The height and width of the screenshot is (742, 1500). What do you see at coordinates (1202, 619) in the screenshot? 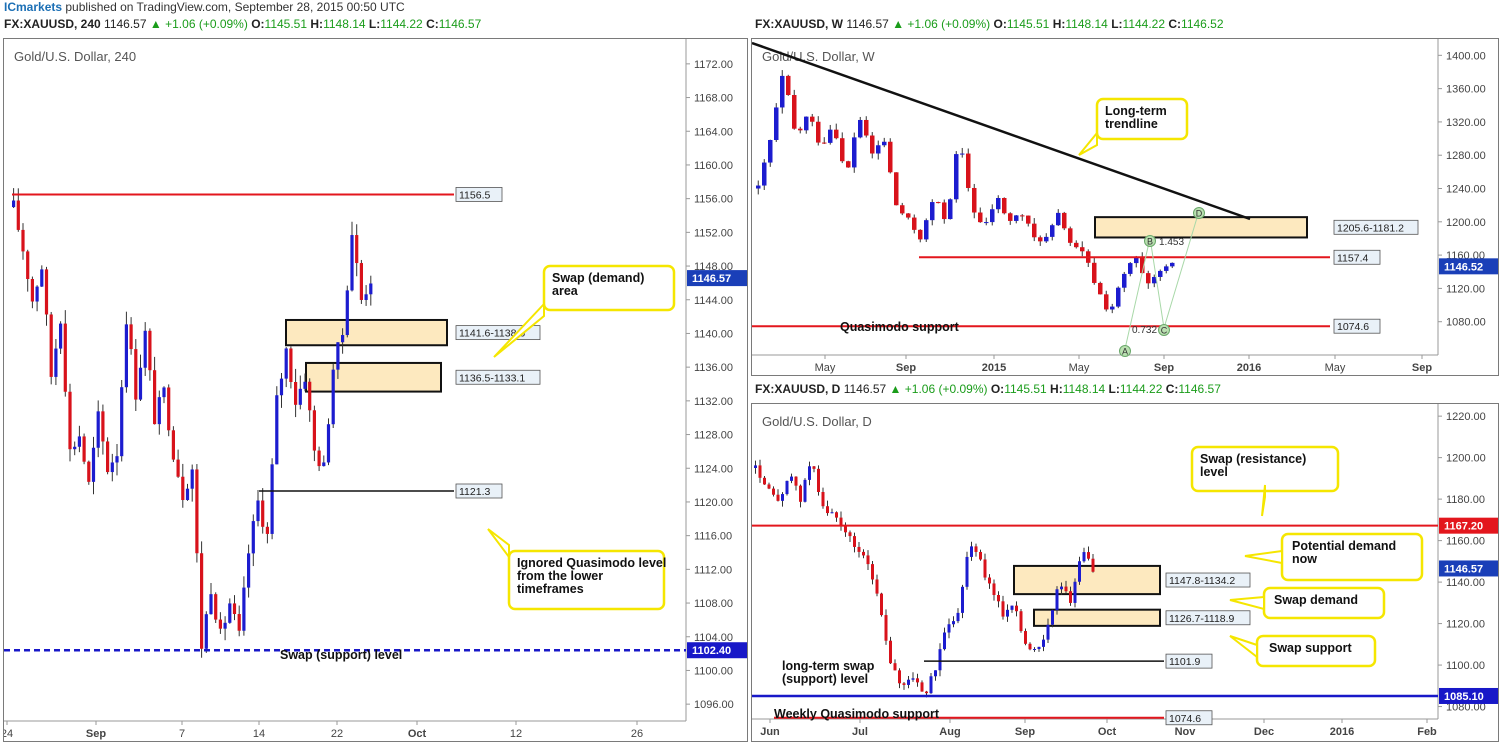
I see `zone-label: 1126.7-1118.9` at bounding box center [1202, 619].